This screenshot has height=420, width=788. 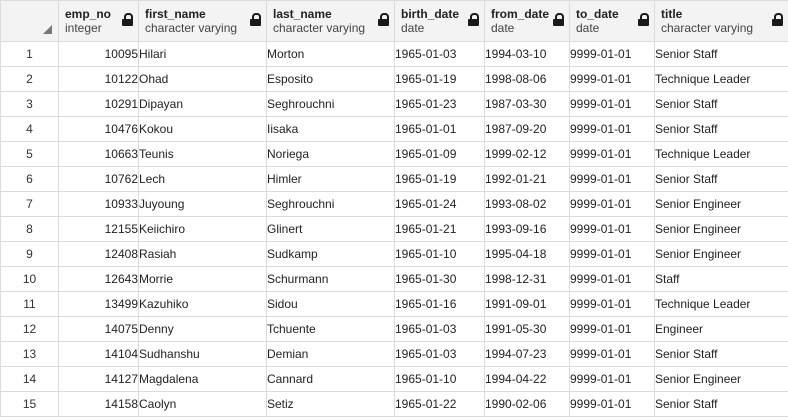 What do you see at coordinates (202, 79) in the screenshot?
I see `cell-first-name: Ohad` at bounding box center [202, 79].